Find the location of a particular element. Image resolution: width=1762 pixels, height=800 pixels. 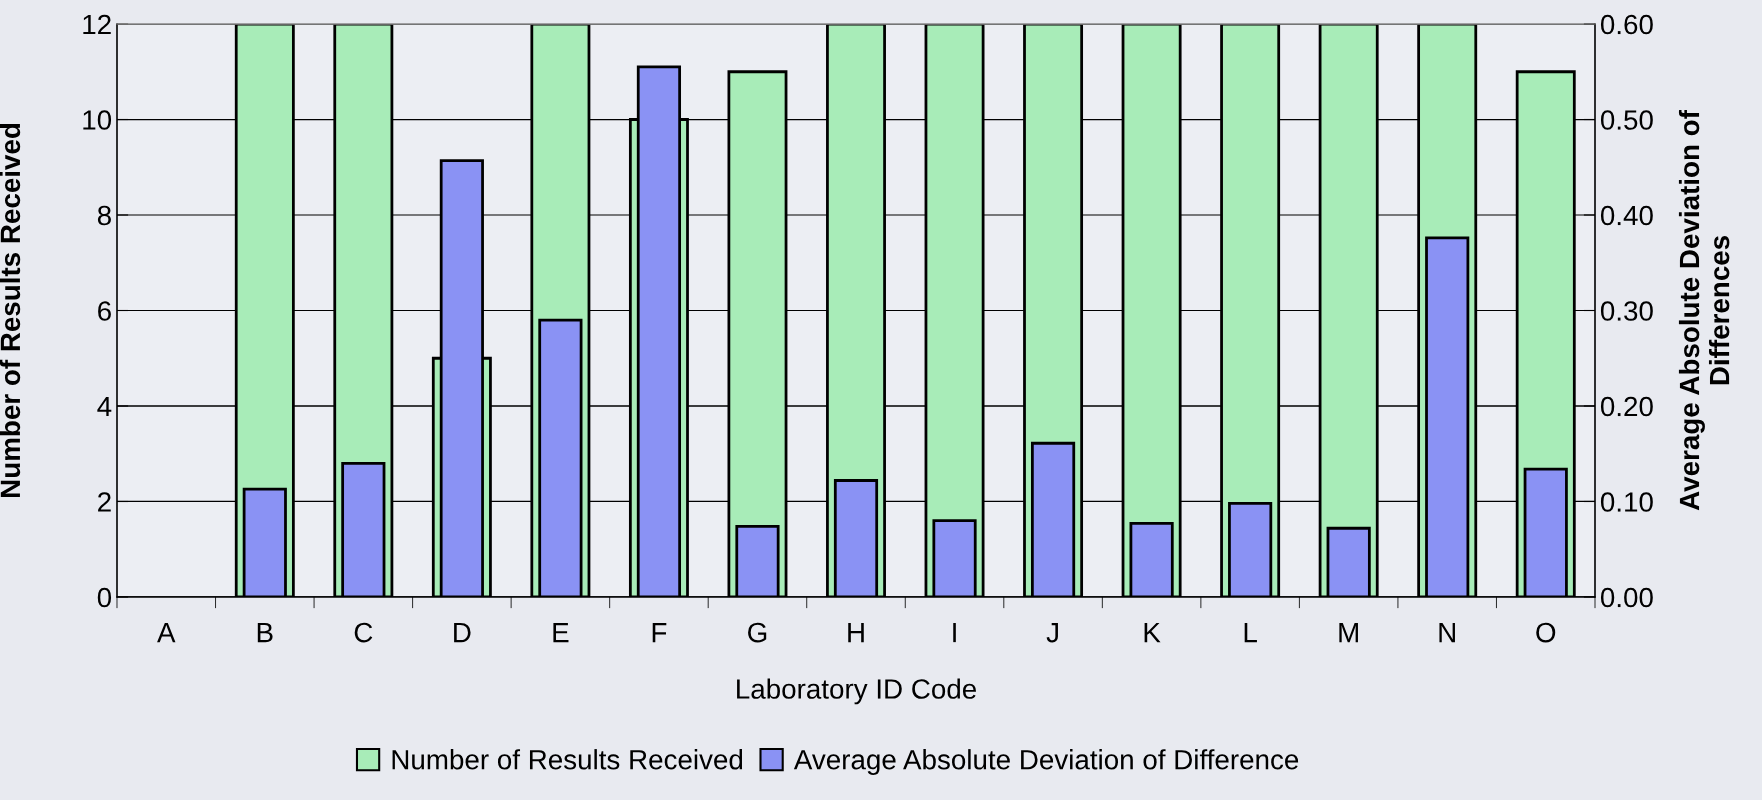

x-tick-label: A is located at coordinates (166, 633).